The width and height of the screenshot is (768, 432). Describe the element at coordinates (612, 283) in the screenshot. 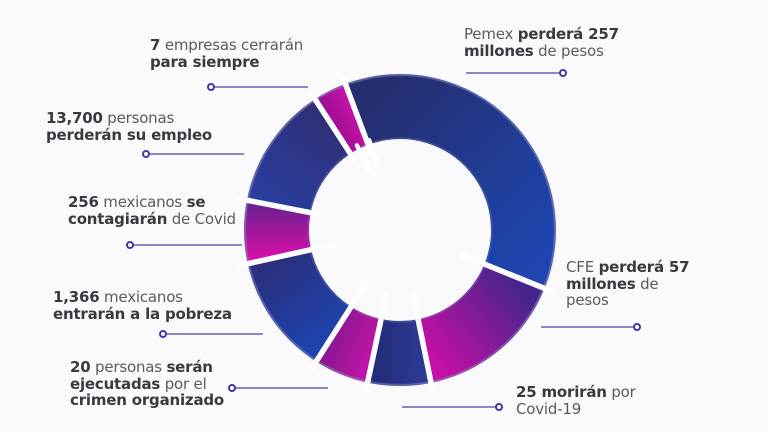

I see `label-line: millones de` at that location.